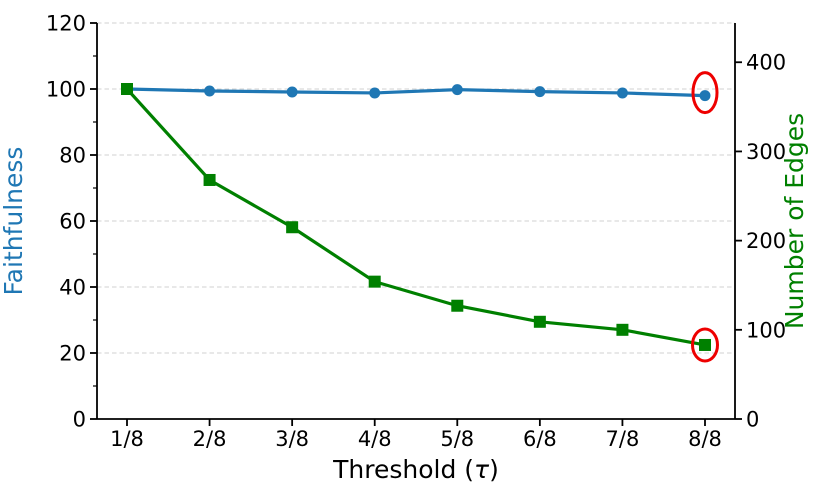  I want to click on y-axis-left-tick-label: 40, so click(72, 288).